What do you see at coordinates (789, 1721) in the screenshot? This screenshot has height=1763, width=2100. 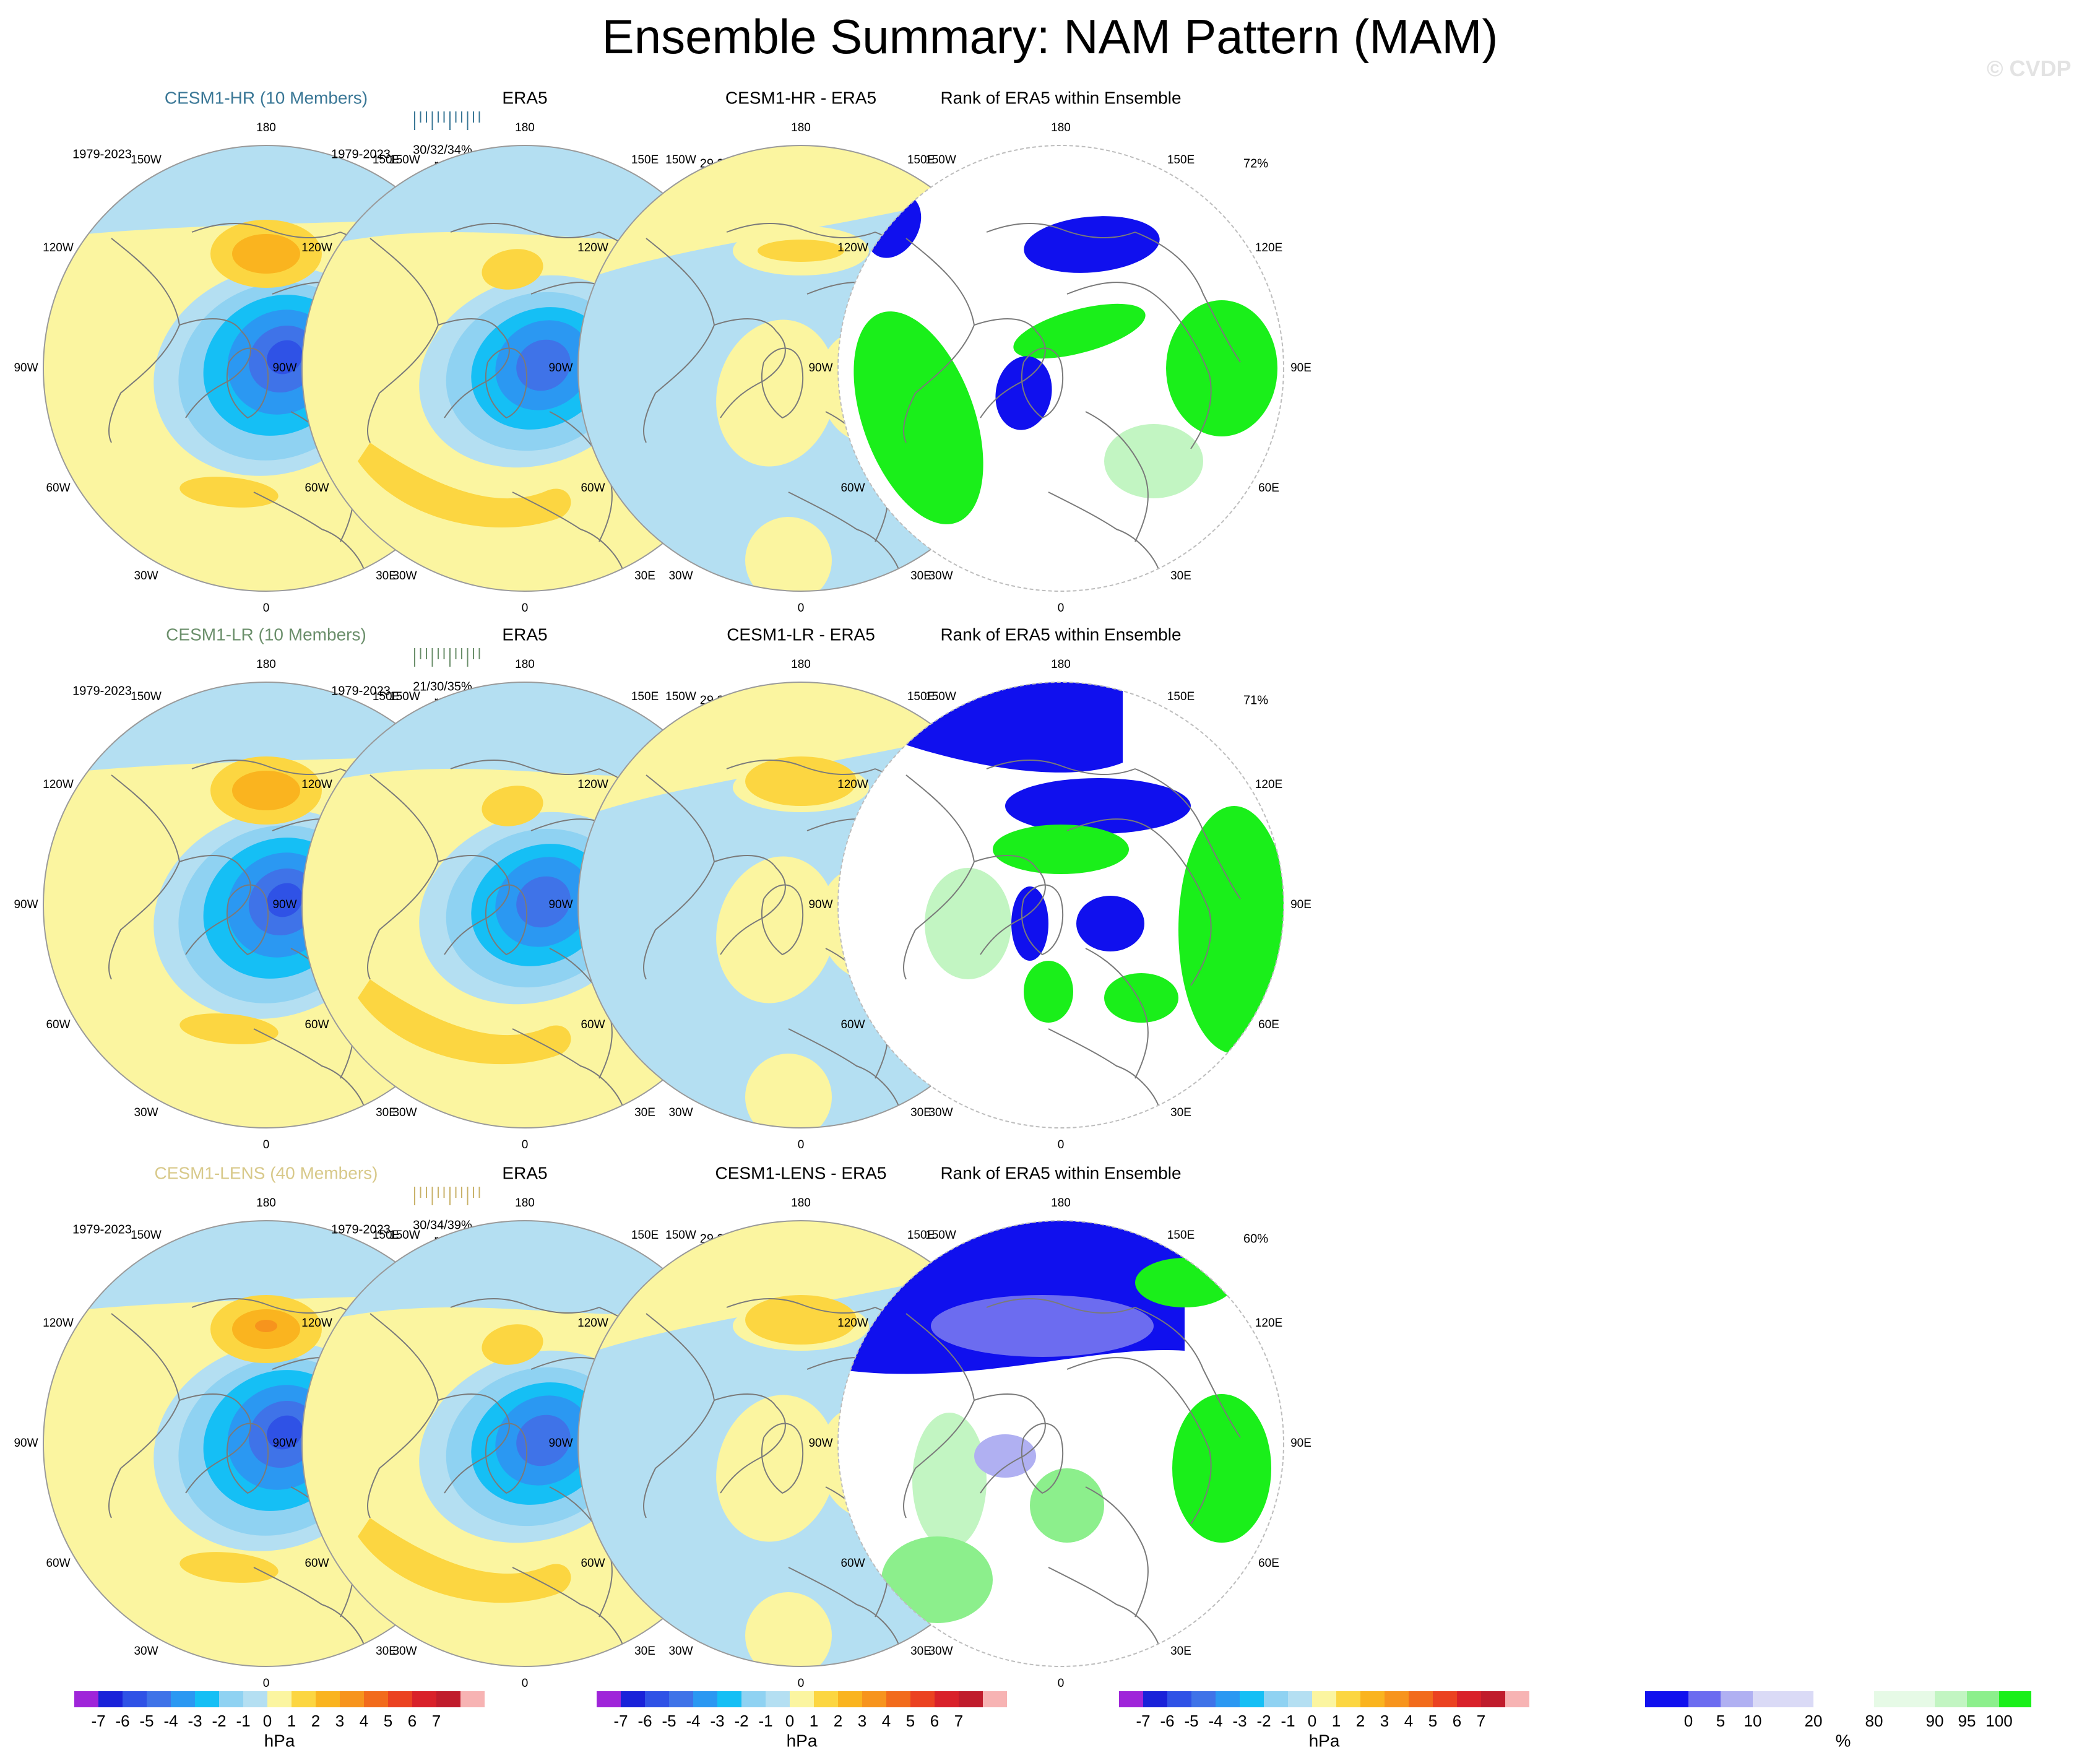 I see `colorbar-tick-label: 0` at bounding box center [789, 1721].